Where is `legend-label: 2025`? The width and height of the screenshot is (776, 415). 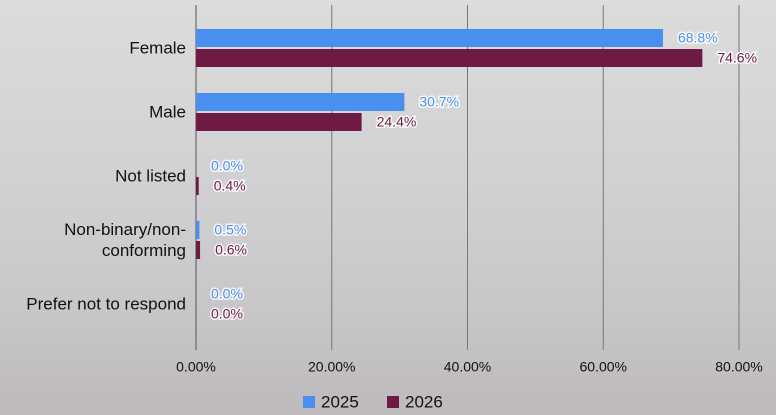 legend-label: 2025 is located at coordinates (340, 401).